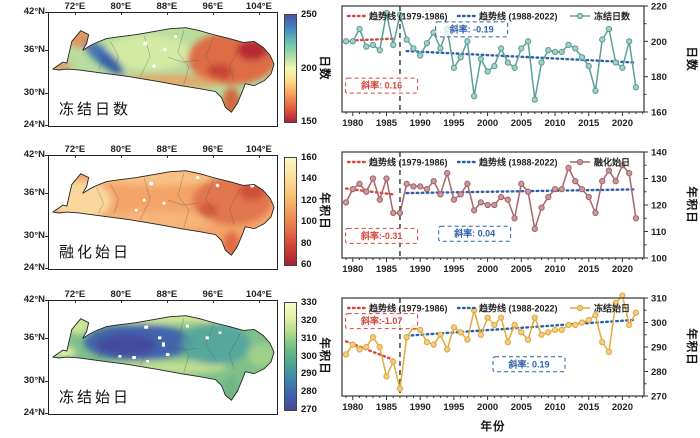 The image size is (700, 438). What do you see at coordinates (306, 264) in the screenshot?
I see `colorbar-tick-label: 60` at bounding box center [306, 264].